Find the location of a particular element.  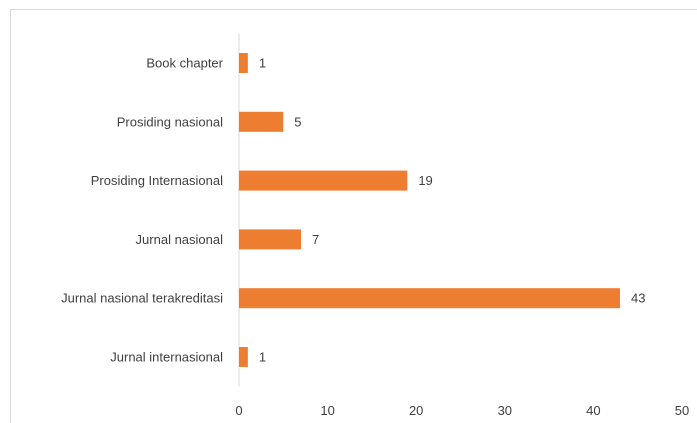

x-tick-label: 50 is located at coordinates (682, 410).